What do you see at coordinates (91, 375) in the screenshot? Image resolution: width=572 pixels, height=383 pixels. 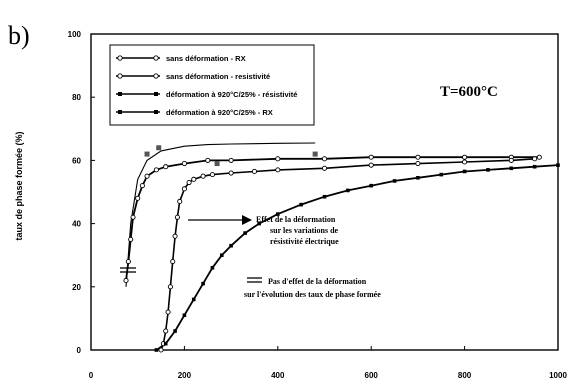 I see `x-tick-label-0: 0` at bounding box center [91, 375].